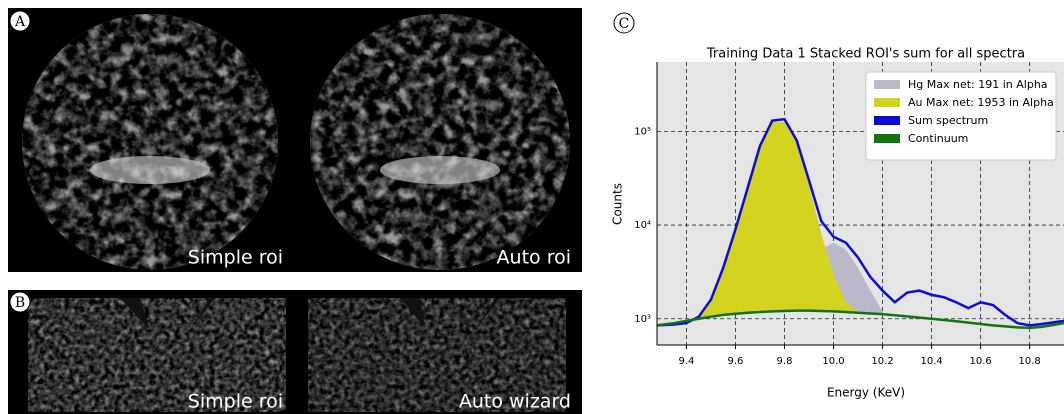 Image resolution: width=1064 pixels, height=414 pixels. I want to click on x-tick-label: 10.4, so click(931, 361).